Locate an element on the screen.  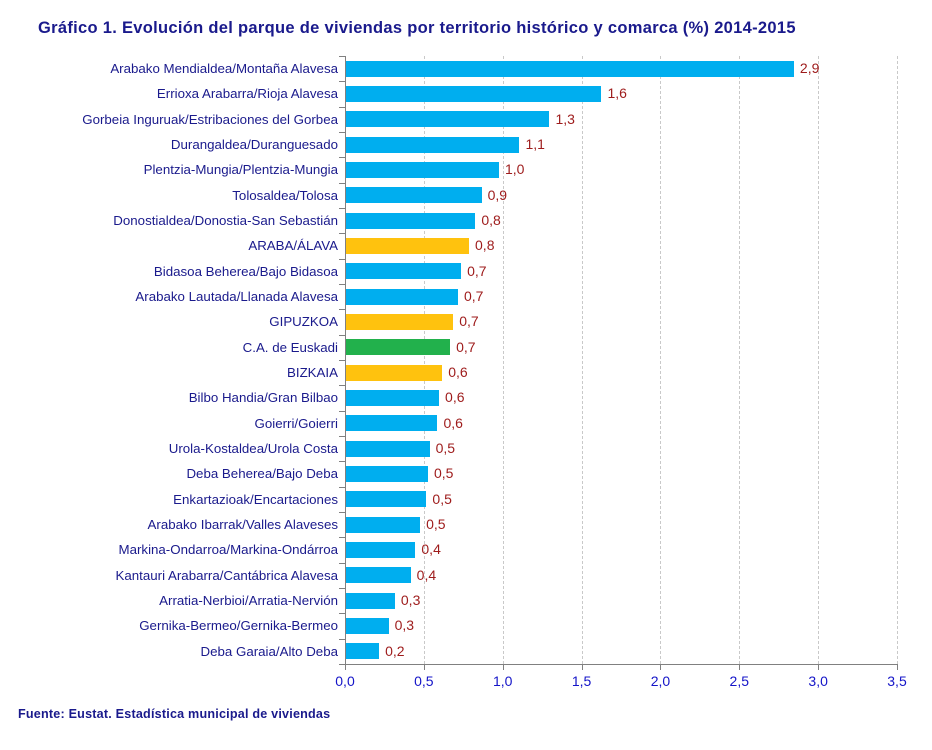
x-axis-tick-label: 0,0 is located at coordinates (345, 681).